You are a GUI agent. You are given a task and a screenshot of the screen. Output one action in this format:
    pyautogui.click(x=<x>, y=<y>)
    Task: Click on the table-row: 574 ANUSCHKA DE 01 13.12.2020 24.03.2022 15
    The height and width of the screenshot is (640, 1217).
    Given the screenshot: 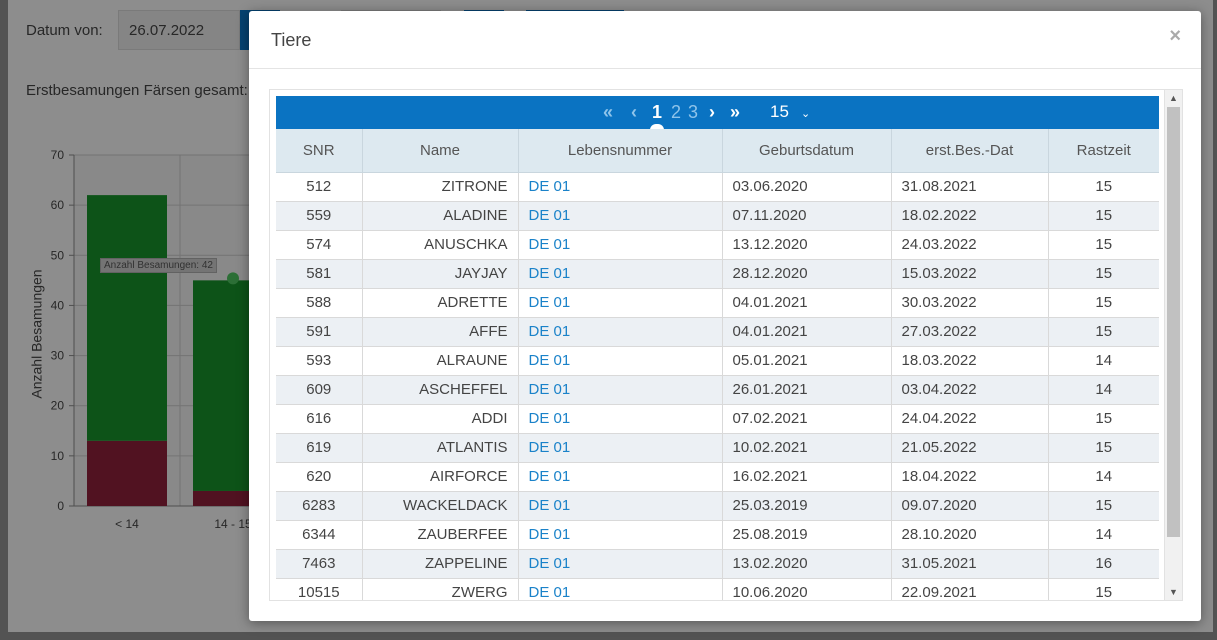 What is the action you would take?
    pyautogui.click(x=717, y=245)
    